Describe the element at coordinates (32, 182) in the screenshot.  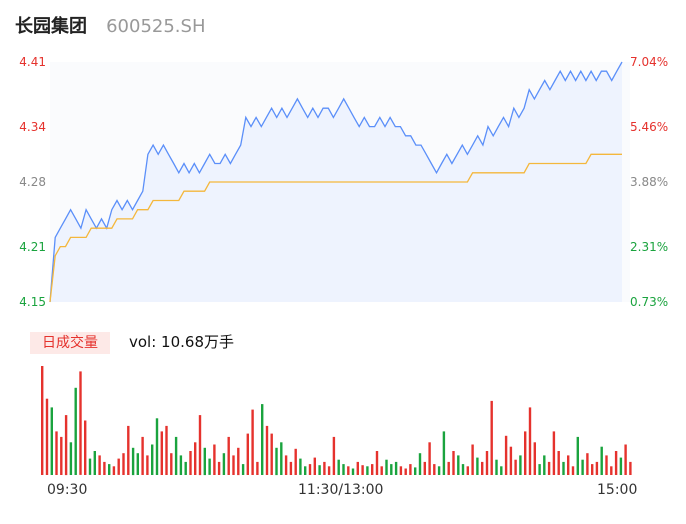
I see `y-tick-price-2: 4.28` at that location.